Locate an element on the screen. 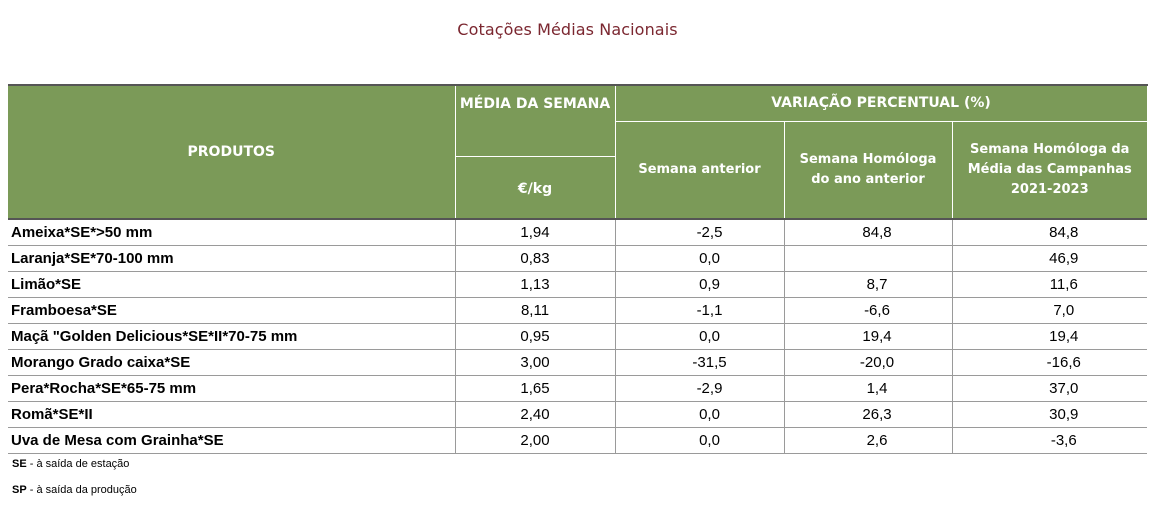 This screenshot has width=1163, height=517. homologous-week-variation: 8,7 is located at coordinates (868, 284).